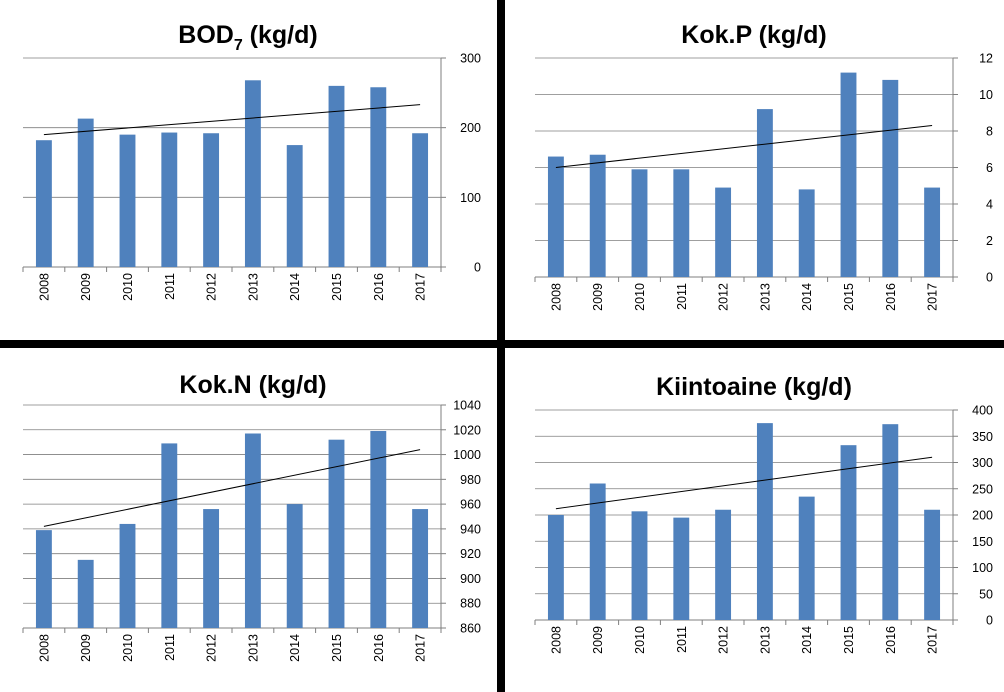  Describe the element at coordinates (982, 568) in the screenshot. I see `y-tick-label: 100` at that location.